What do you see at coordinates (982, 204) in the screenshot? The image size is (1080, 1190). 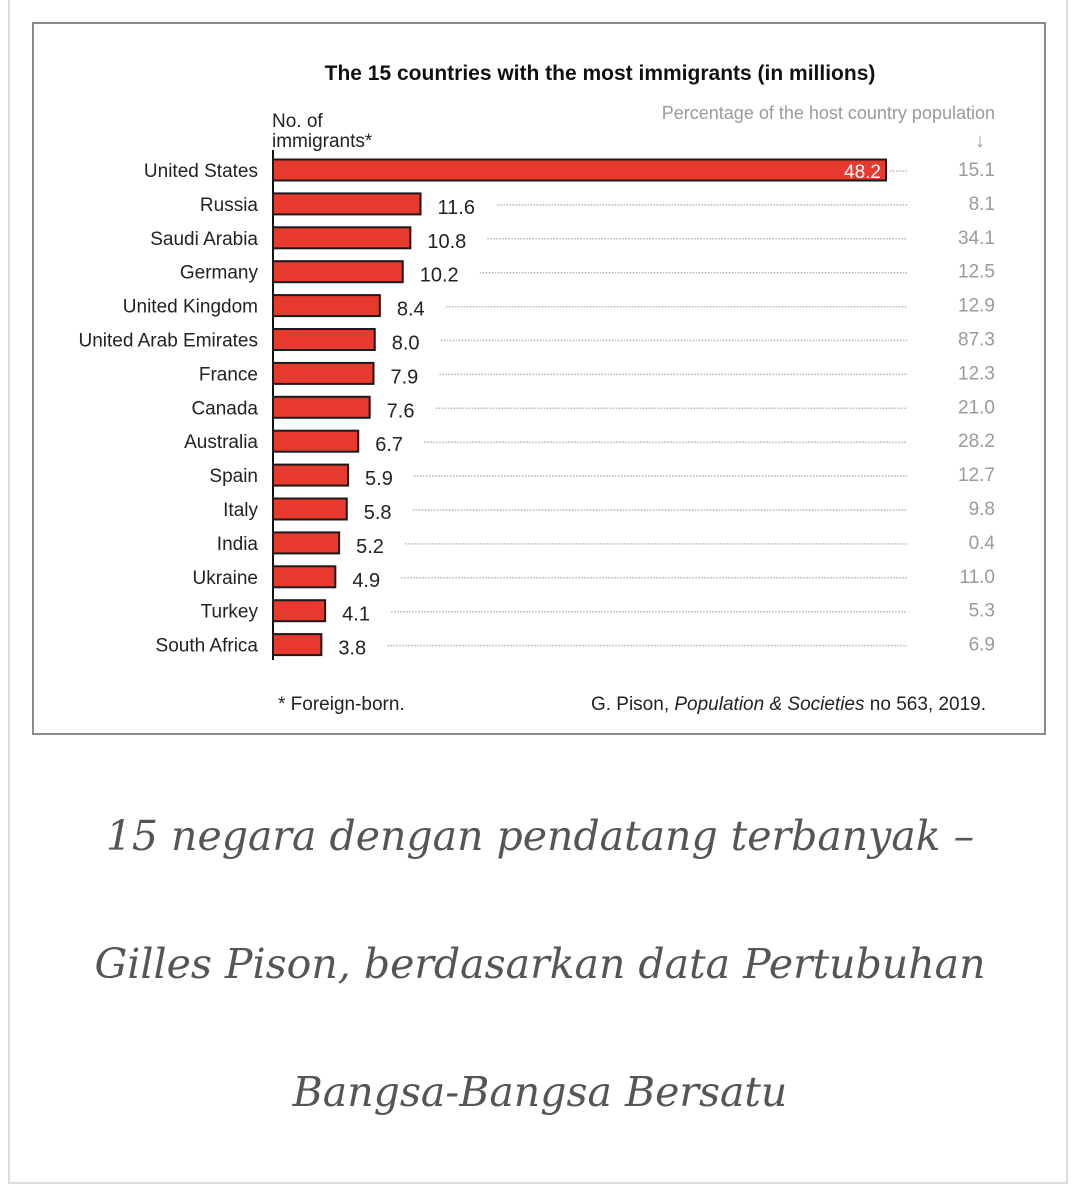 I see `percentage-label: 8.1` at bounding box center [982, 204].